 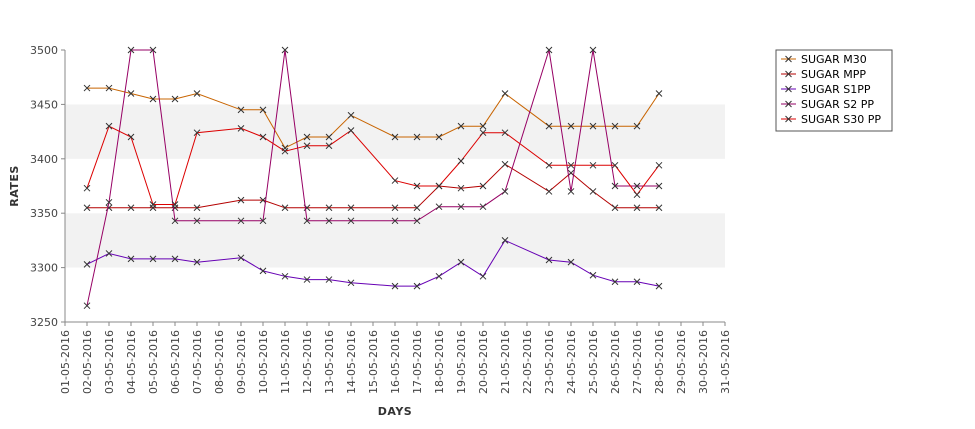 What do you see at coordinates (824, 59) in the screenshot?
I see `legend-item: SUGAR M30` at bounding box center [824, 59].